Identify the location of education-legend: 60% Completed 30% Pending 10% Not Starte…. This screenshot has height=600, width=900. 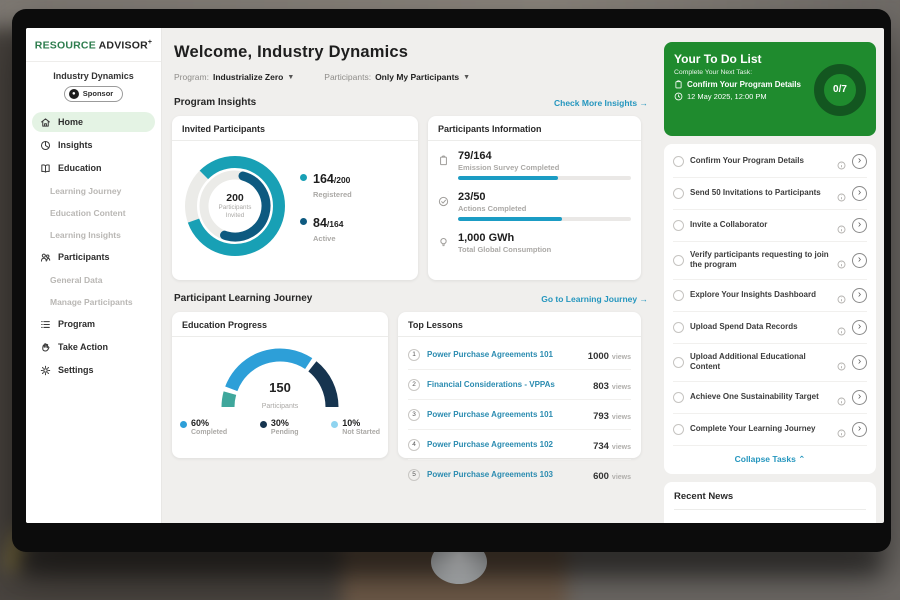
(280, 427).